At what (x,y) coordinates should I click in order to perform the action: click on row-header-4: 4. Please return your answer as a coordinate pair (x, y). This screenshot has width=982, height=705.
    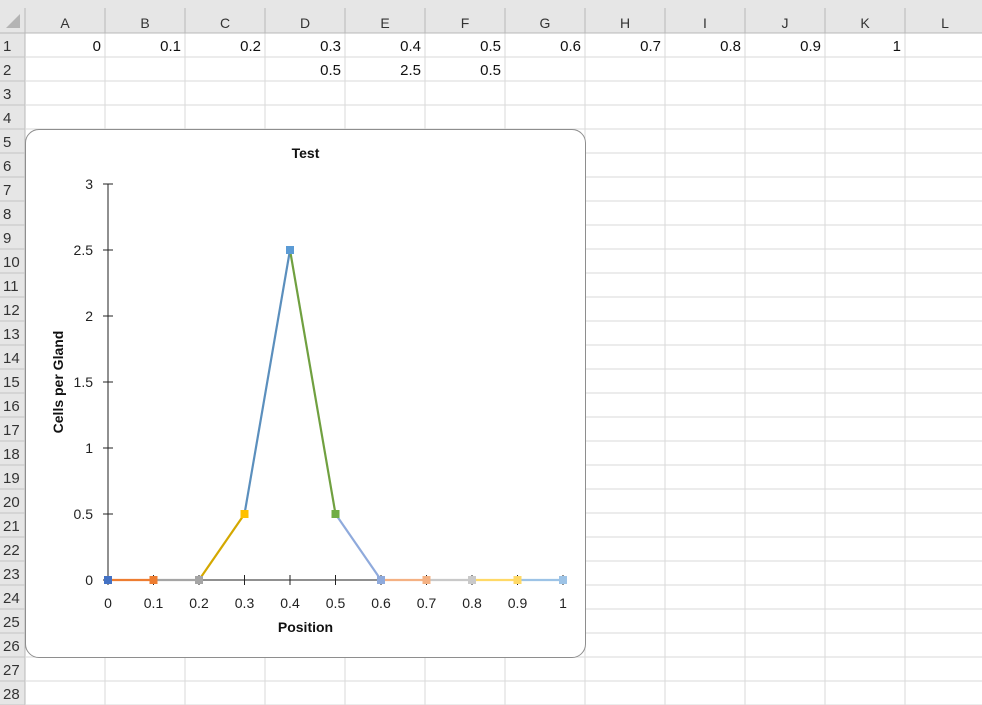
    Looking at the image, I should click on (7, 118).